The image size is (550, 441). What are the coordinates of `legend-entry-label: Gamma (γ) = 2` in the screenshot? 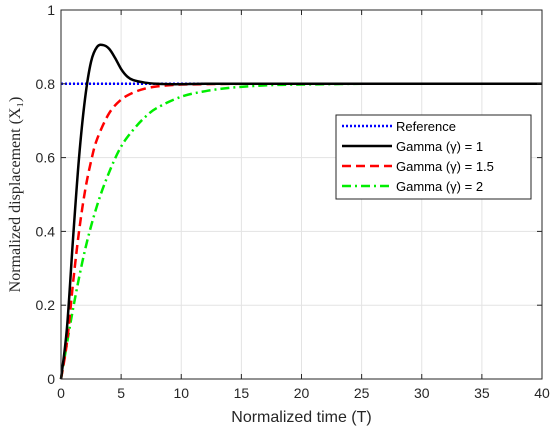 It's located at (439, 186).